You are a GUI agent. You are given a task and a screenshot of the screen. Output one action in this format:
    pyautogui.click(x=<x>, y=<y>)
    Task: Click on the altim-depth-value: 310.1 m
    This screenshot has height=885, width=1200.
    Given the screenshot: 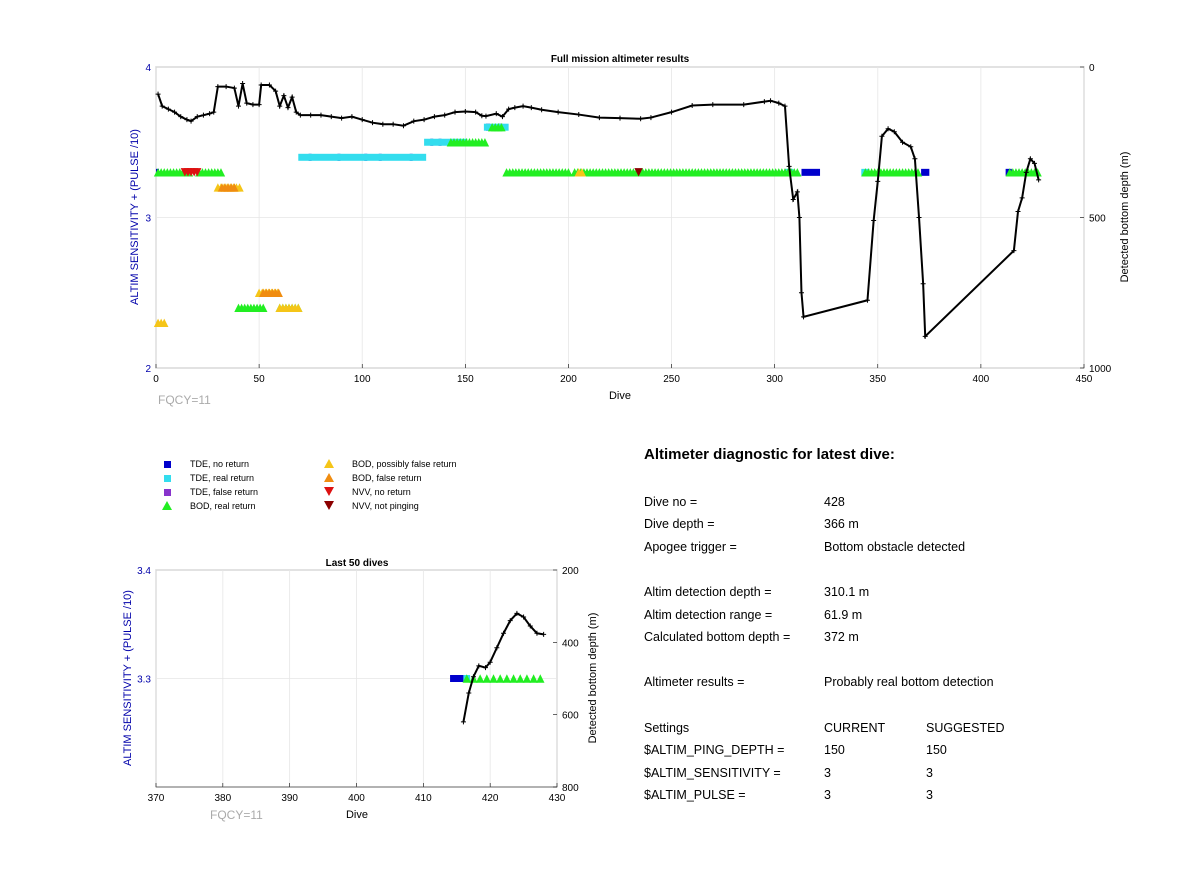 What is the action you would take?
    pyautogui.click(x=847, y=592)
    